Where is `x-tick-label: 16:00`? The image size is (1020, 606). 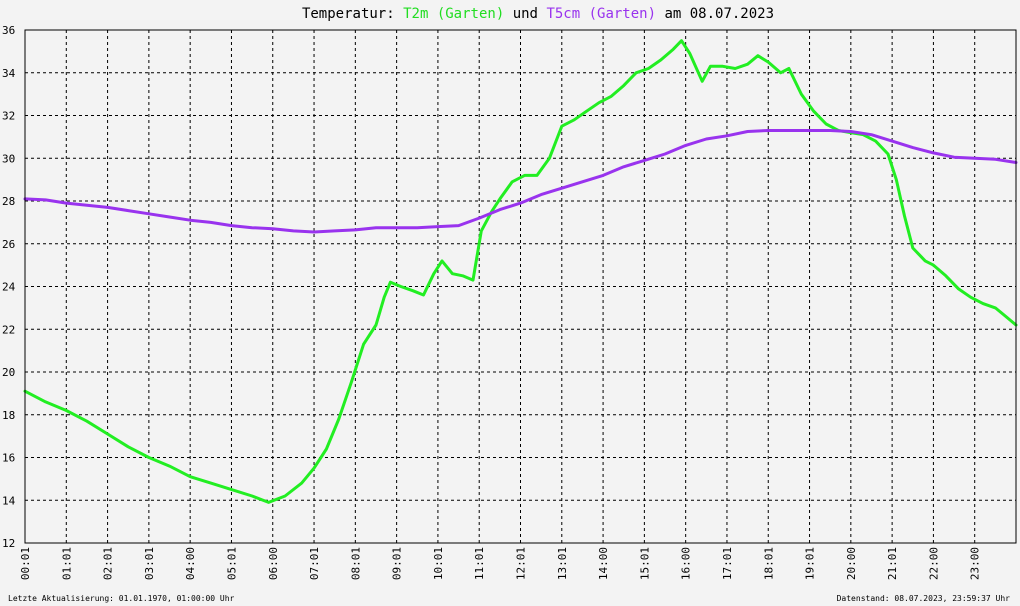
x-tick-label: 16:00 is located at coordinates (686, 563).